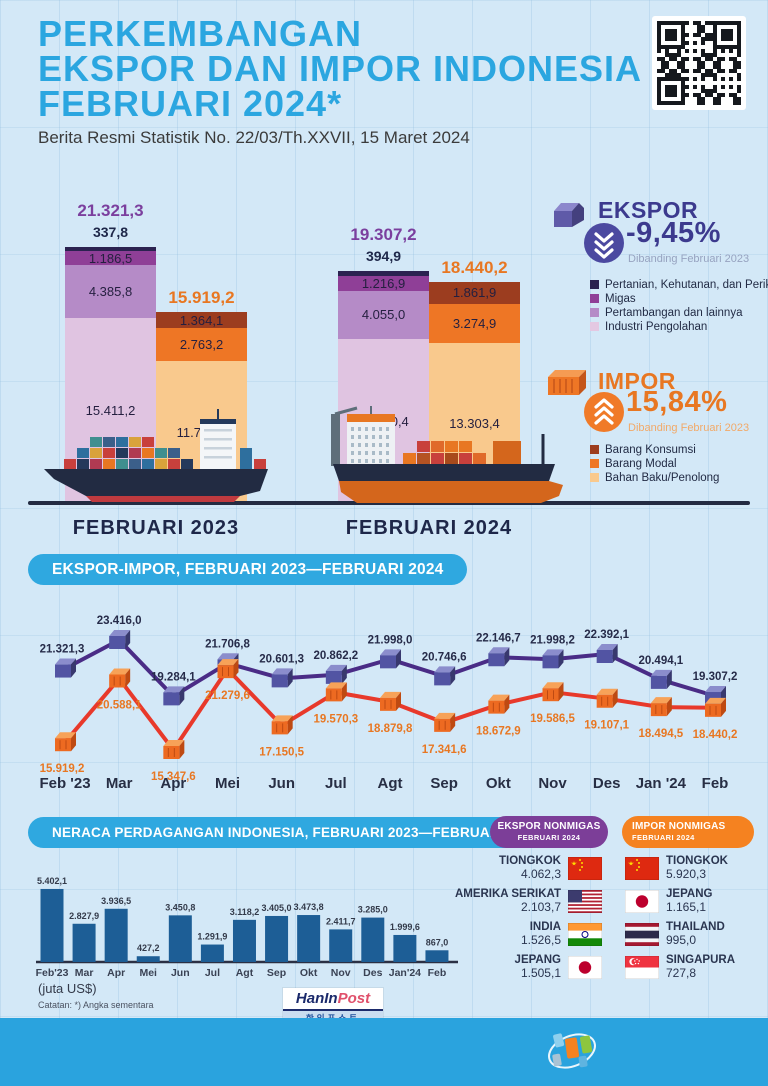 The width and height of the screenshot is (768, 1086). Describe the element at coordinates (110, 292) in the screenshot. I see `stack-segment: 4.385,8` at that location.